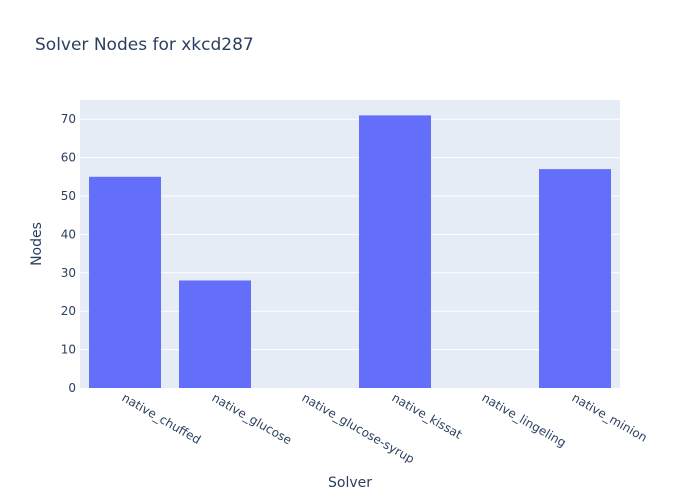  What do you see at coordinates (68, 234) in the screenshot?
I see `y-tick-label: 40` at bounding box center [68, 234].